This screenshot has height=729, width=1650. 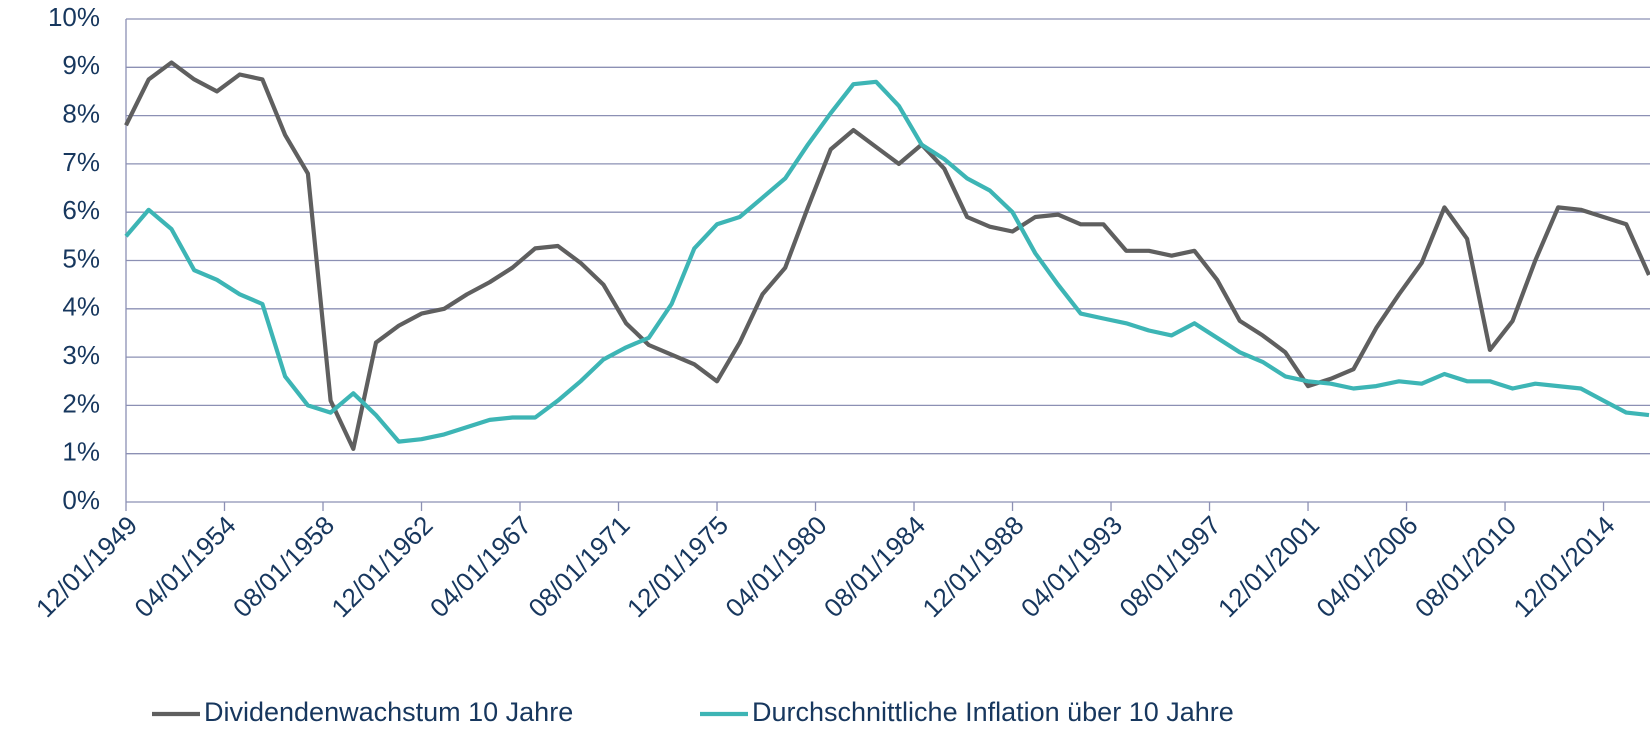 What do you see at coordinates (874, 566) in the screenshot?
I see `x-tick-label: 08/01/1984` at bounding box center [874, 566].